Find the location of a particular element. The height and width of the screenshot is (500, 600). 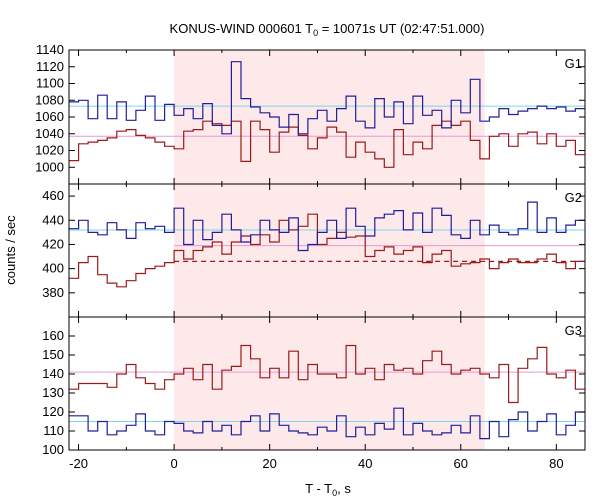

y-tick-label: 110 is located at coordinates (53, 430).